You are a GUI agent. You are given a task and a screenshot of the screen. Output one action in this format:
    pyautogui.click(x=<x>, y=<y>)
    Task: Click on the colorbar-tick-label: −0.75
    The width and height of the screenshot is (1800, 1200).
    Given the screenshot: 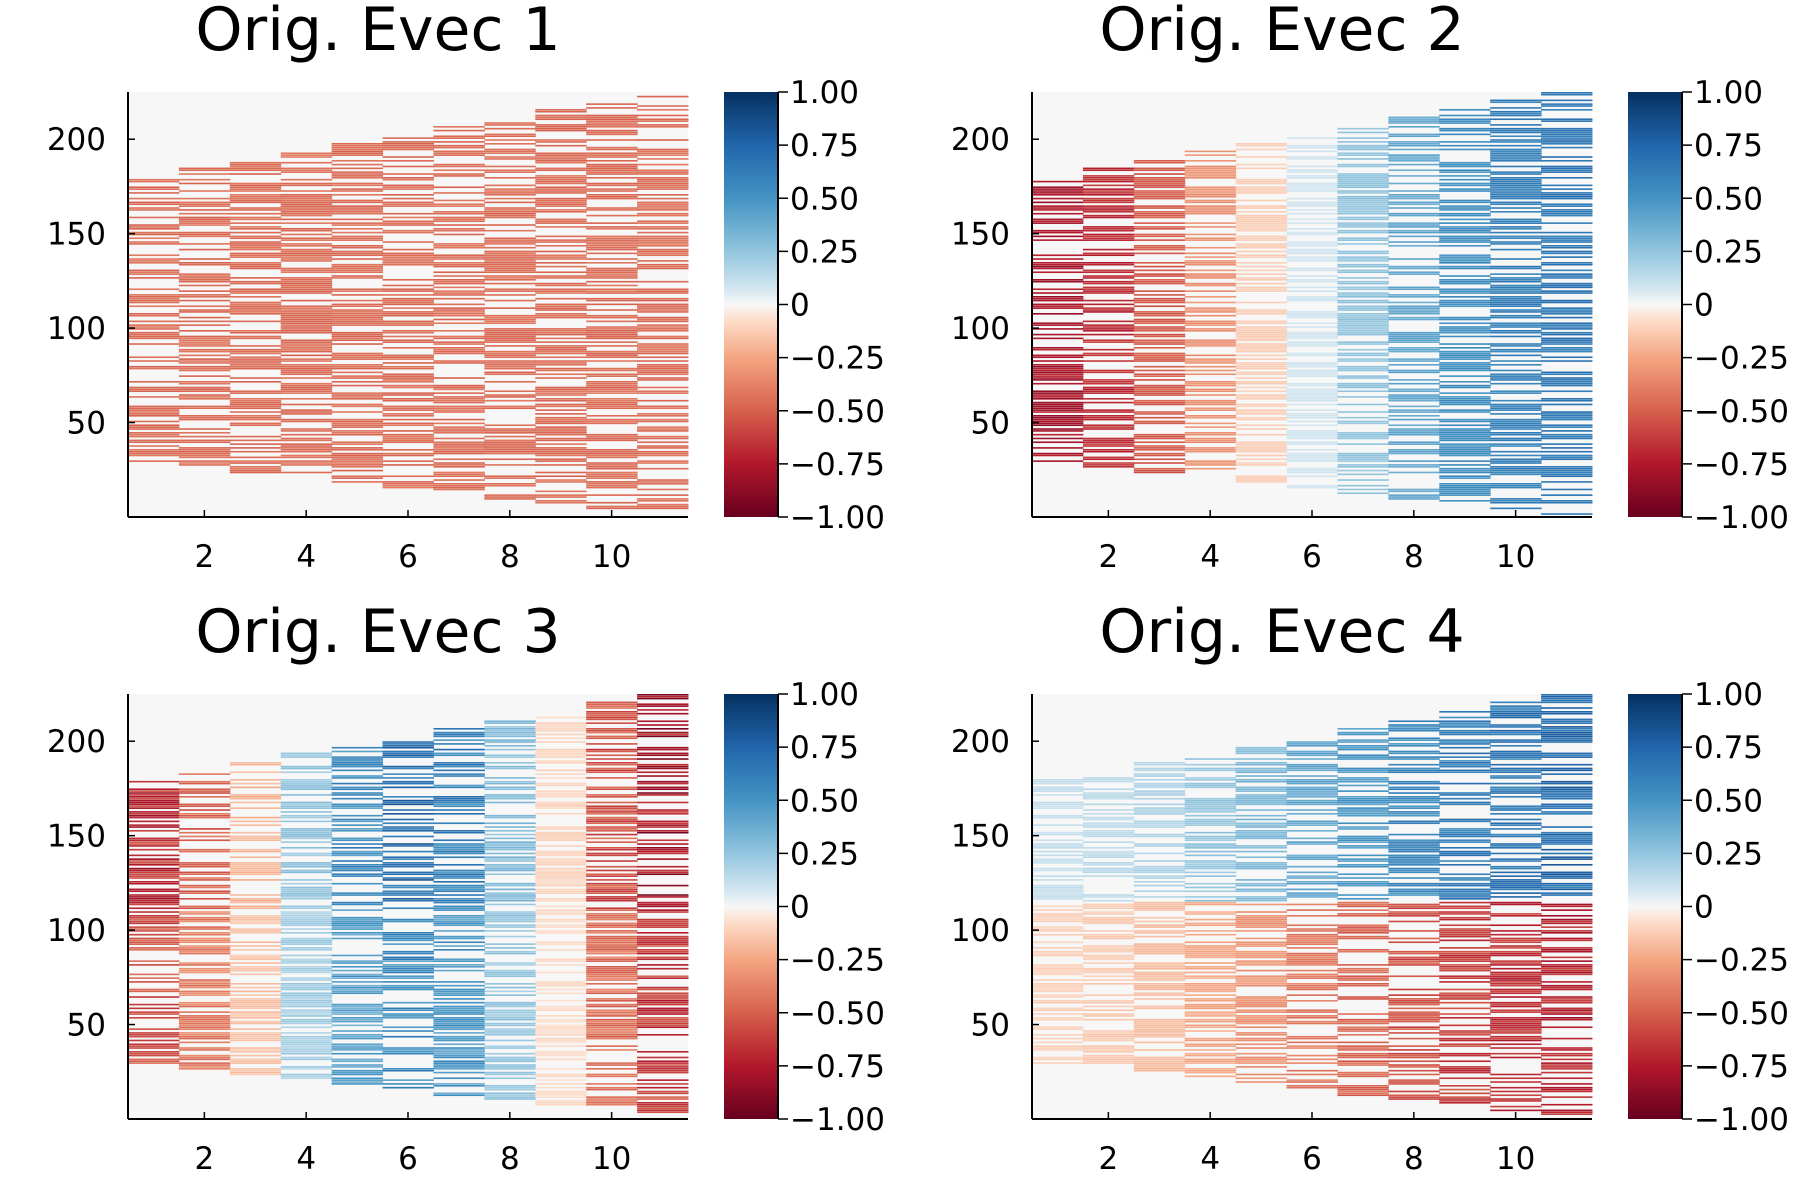 What is the action you would take?
    pyautogui.click(x=1741, y=1067)
    